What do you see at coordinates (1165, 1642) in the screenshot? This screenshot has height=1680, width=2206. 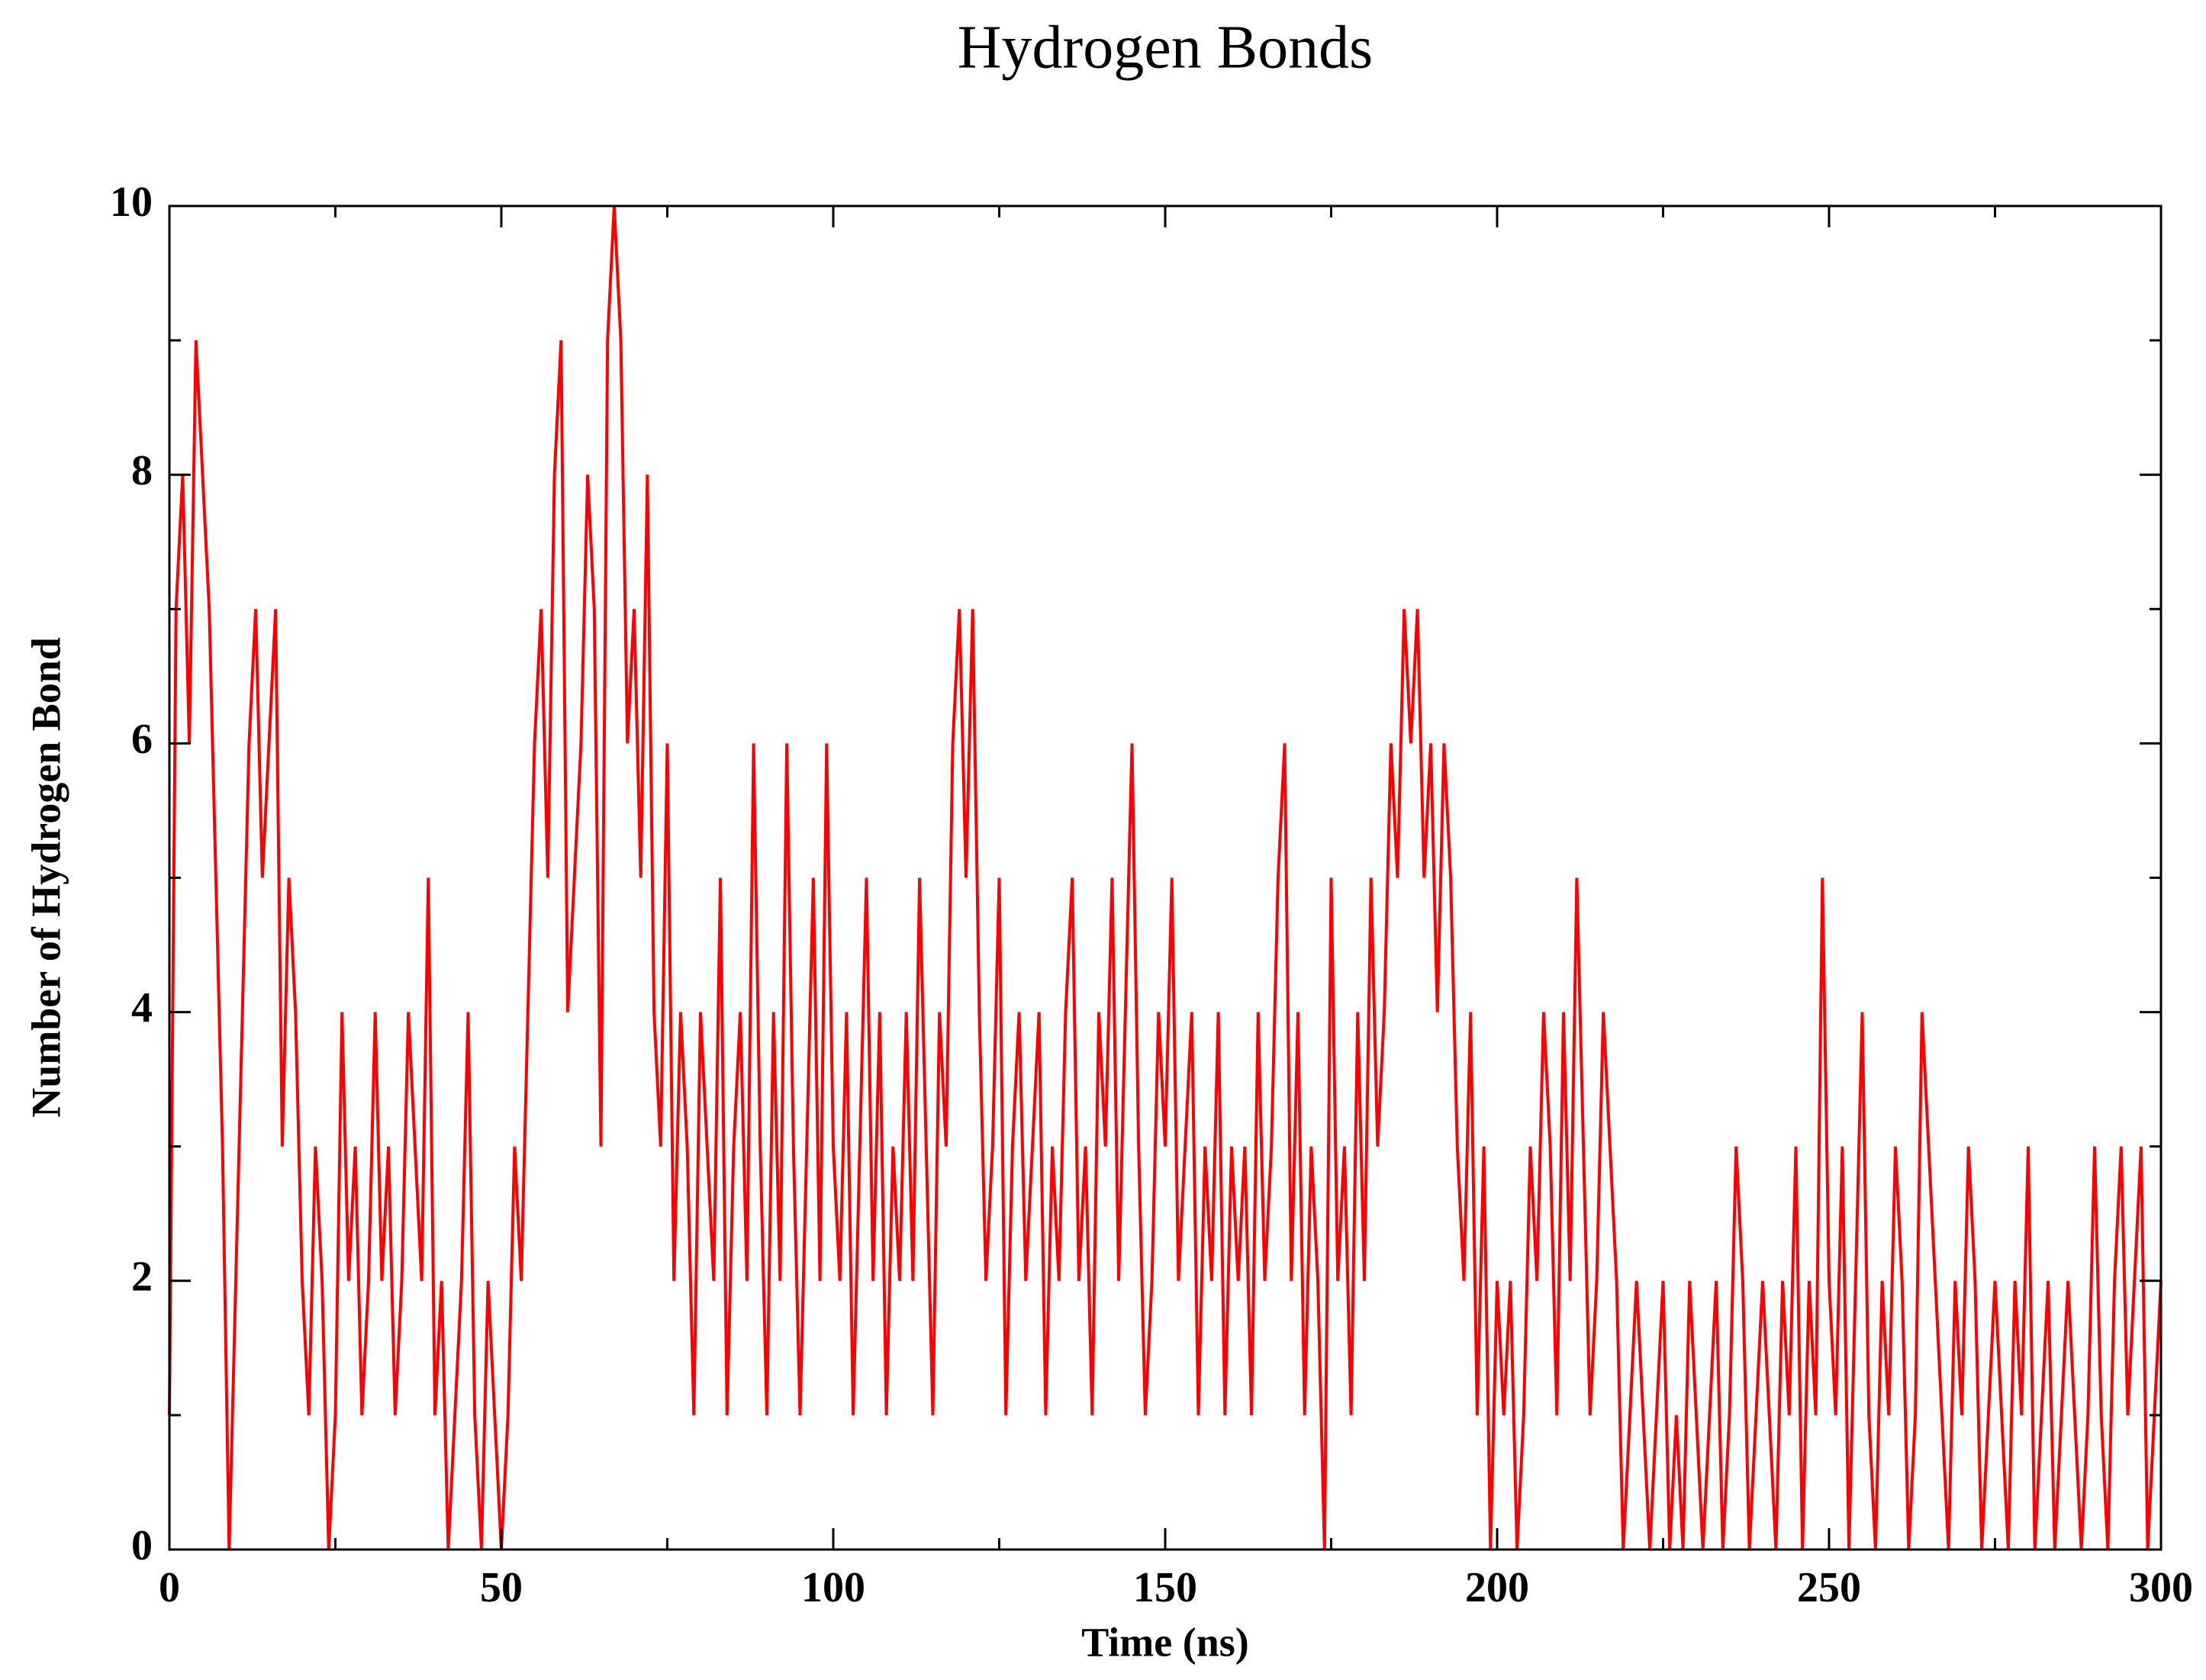 I see `x-axis-label: Time (ns)` at bounding box center [1165, 1642].